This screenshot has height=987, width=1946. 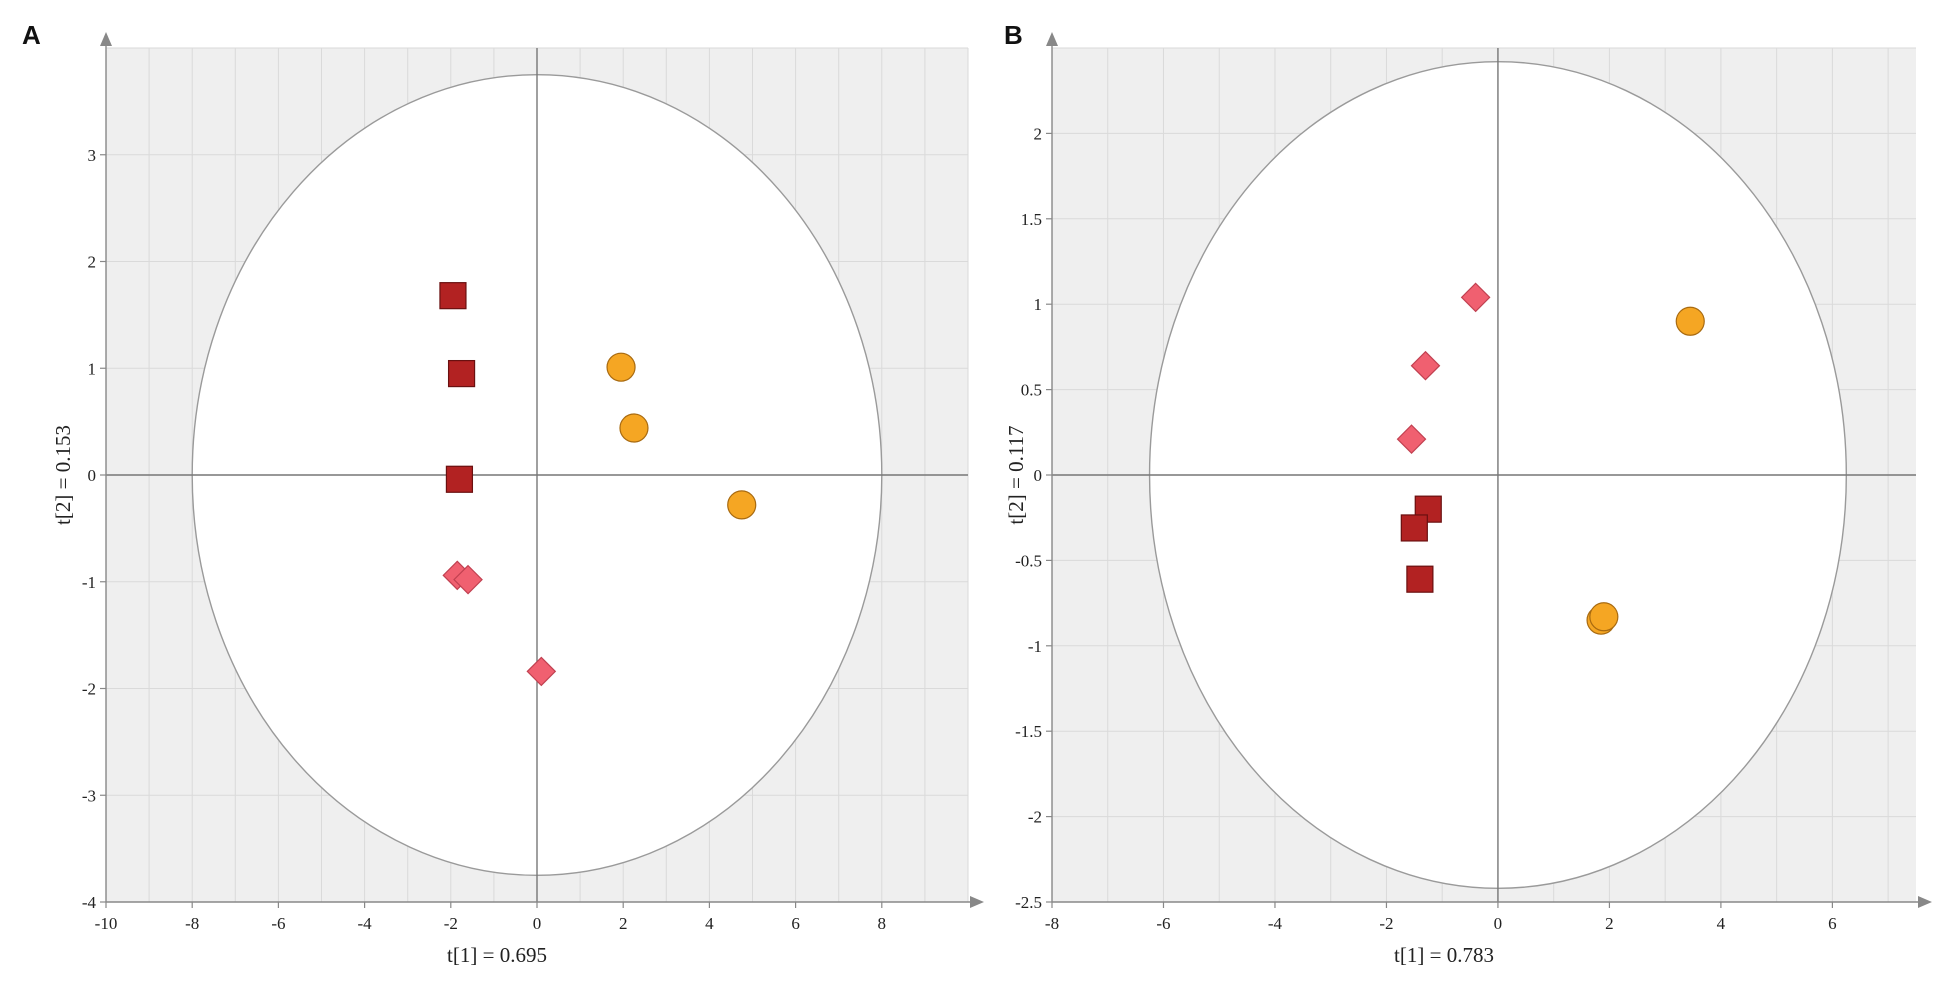 I want to click on y-tick-label: 1.5, so click(x=1031, y=219).